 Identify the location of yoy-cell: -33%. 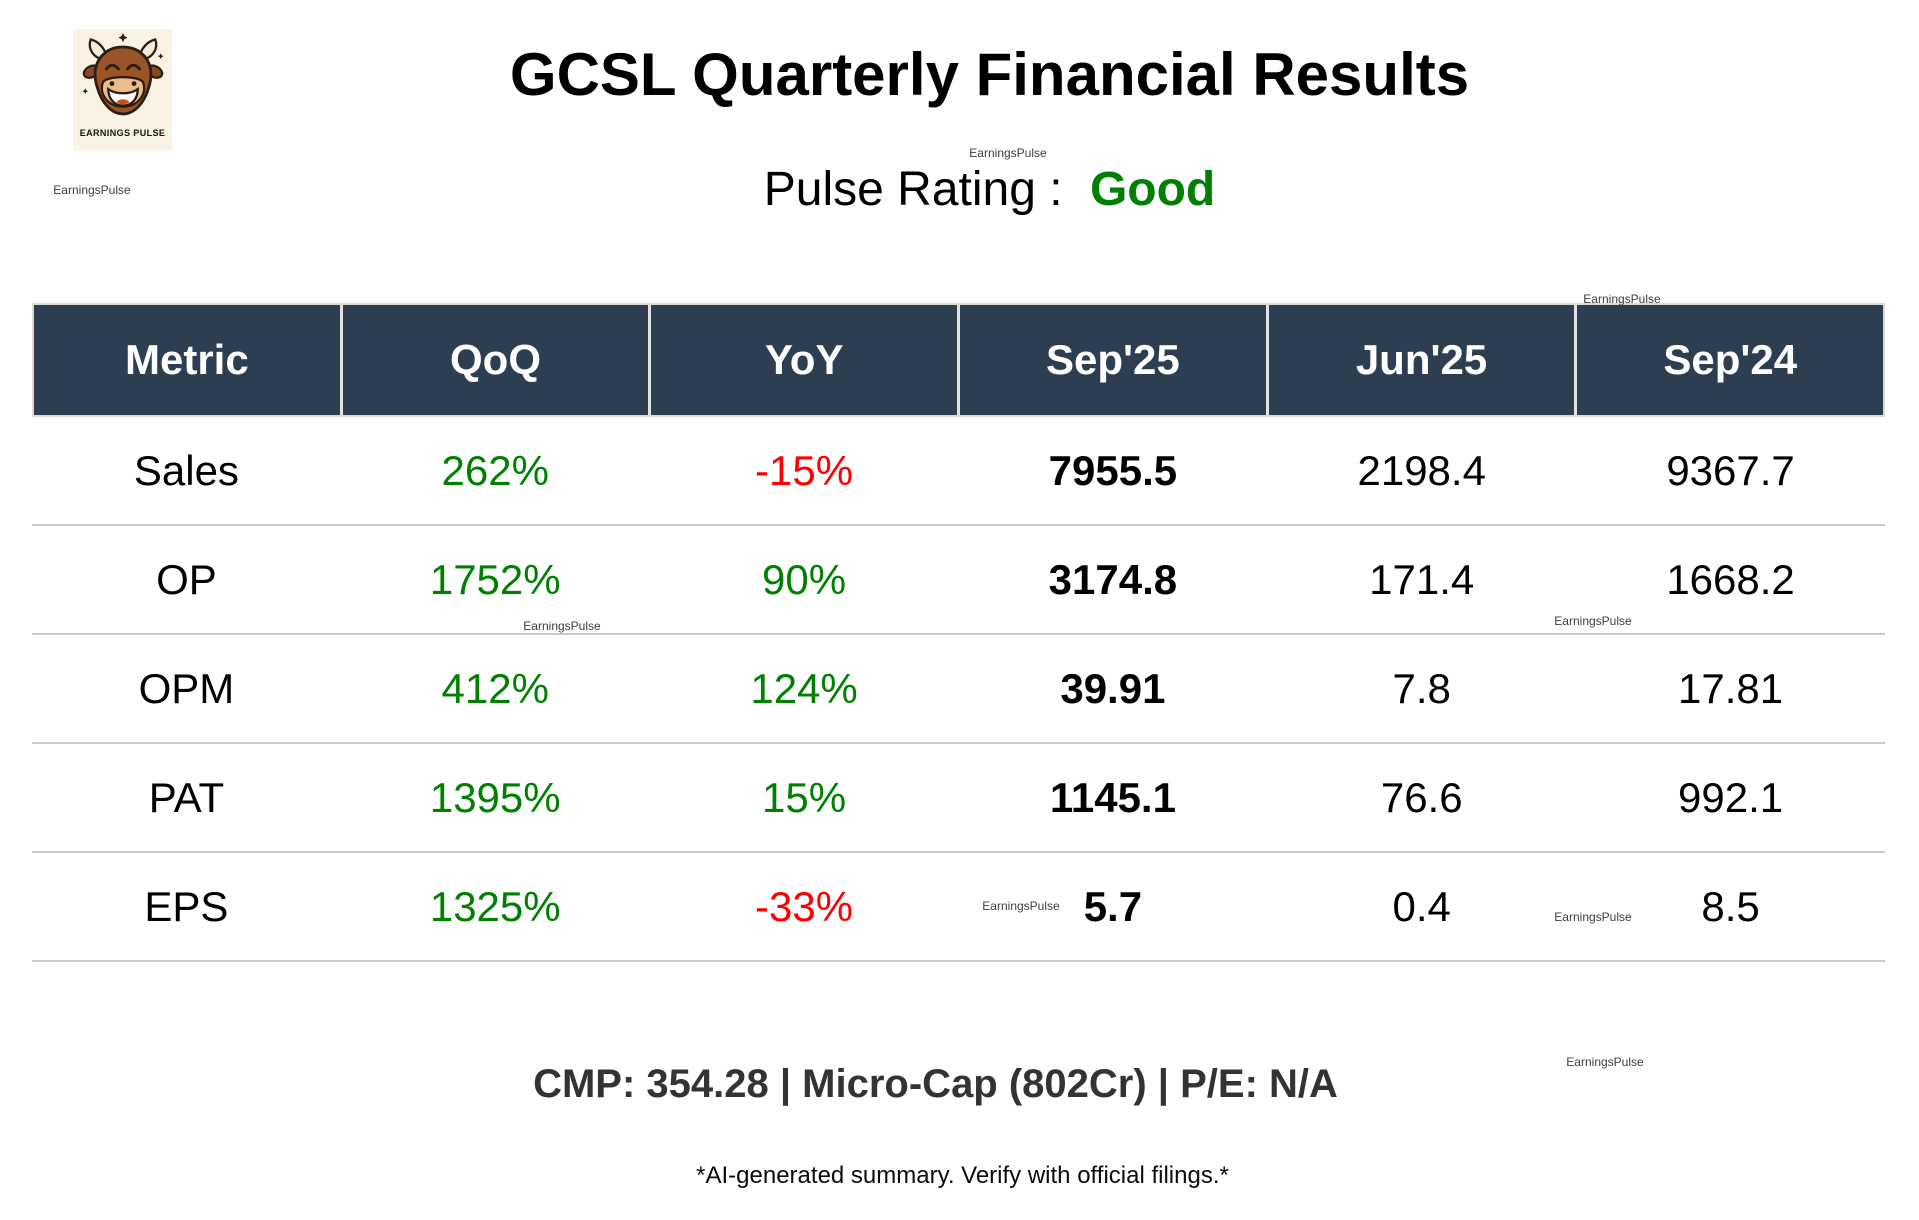
(804, 906).